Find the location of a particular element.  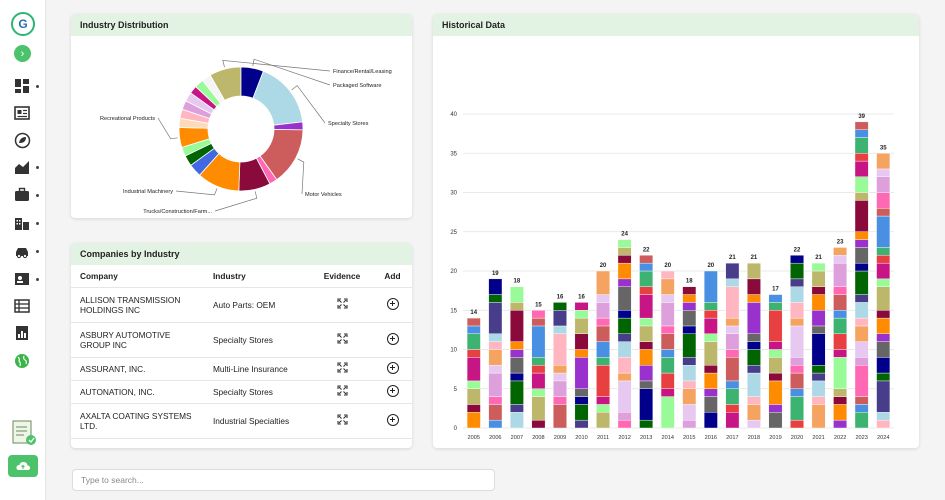

plus-circle-icon is located at coordinates (392, 419).